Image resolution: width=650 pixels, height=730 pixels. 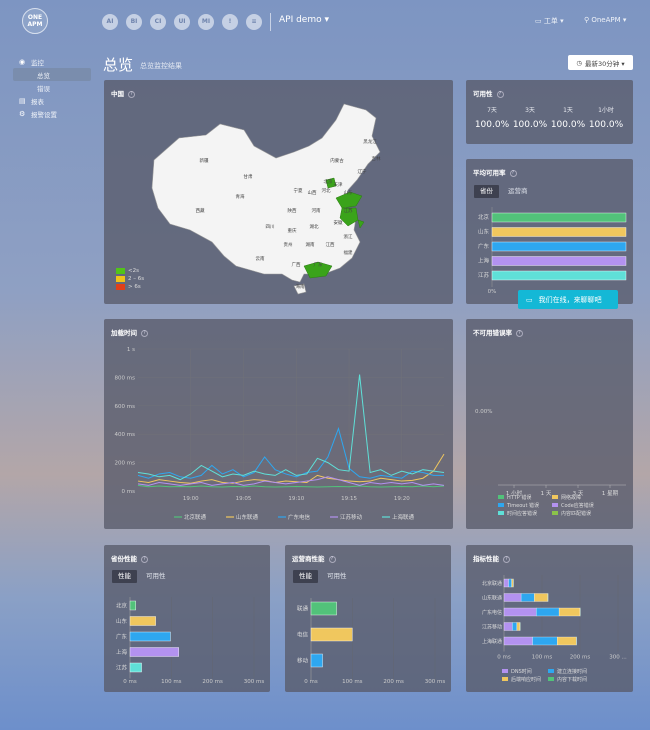 What do you see at coordinates (492, 627) in the screenshot?
I see `category-label: 江苏移动` at bounding box center [492, 627].